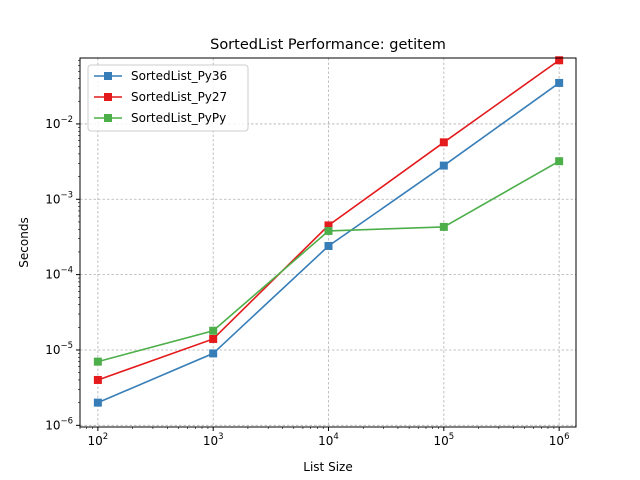 Image resolution: width=640 pixels, height=480 pixels. What do you see at coordinates (328, 45) in the screenshot?
I see `chart-title: SortedList Performance: getitem` at bounding box center [328, 45].